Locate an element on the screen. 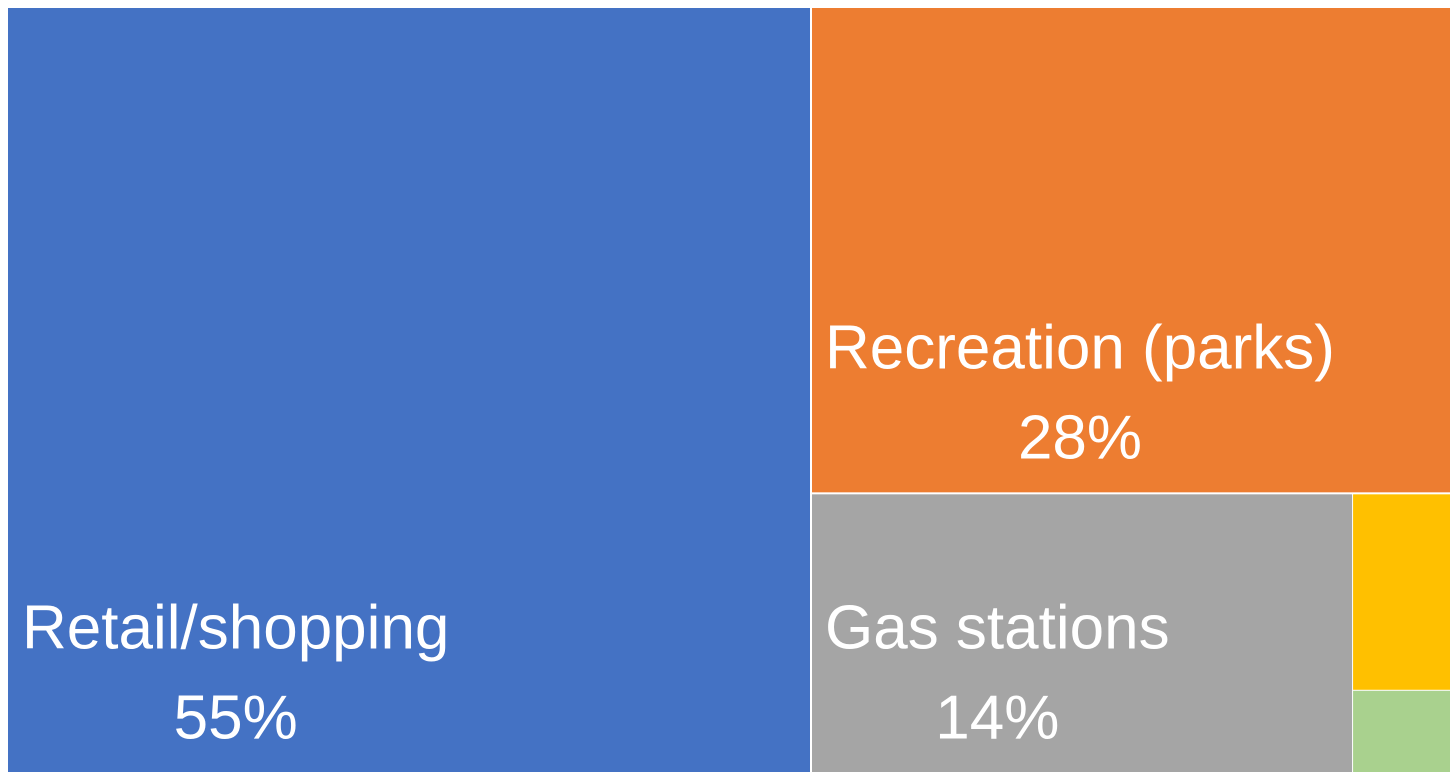  tile-label: Retail/shopping is located at coordinates (235, 627).